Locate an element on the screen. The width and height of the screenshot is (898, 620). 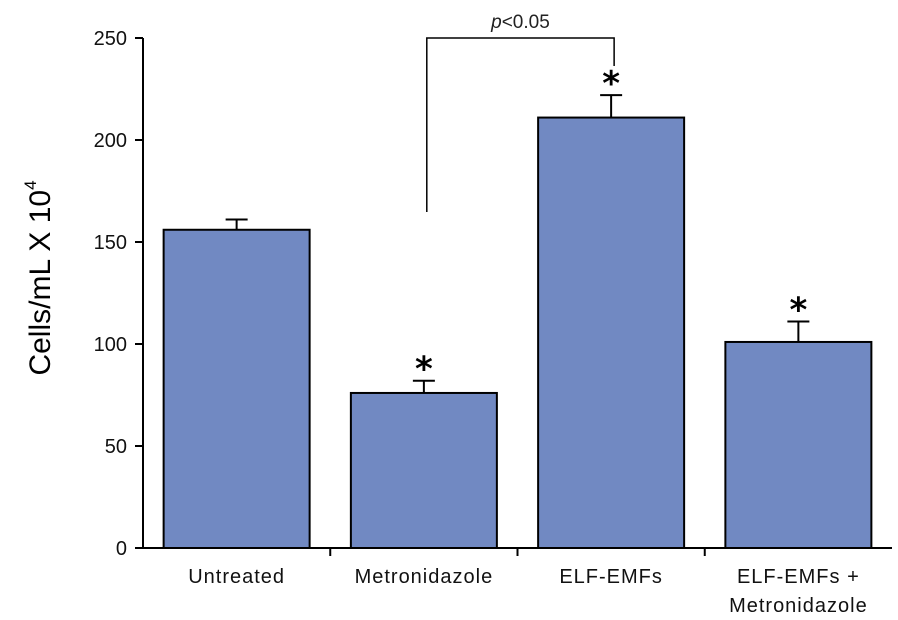
y-tick-label: 150 is located at coordinates (110, 243).